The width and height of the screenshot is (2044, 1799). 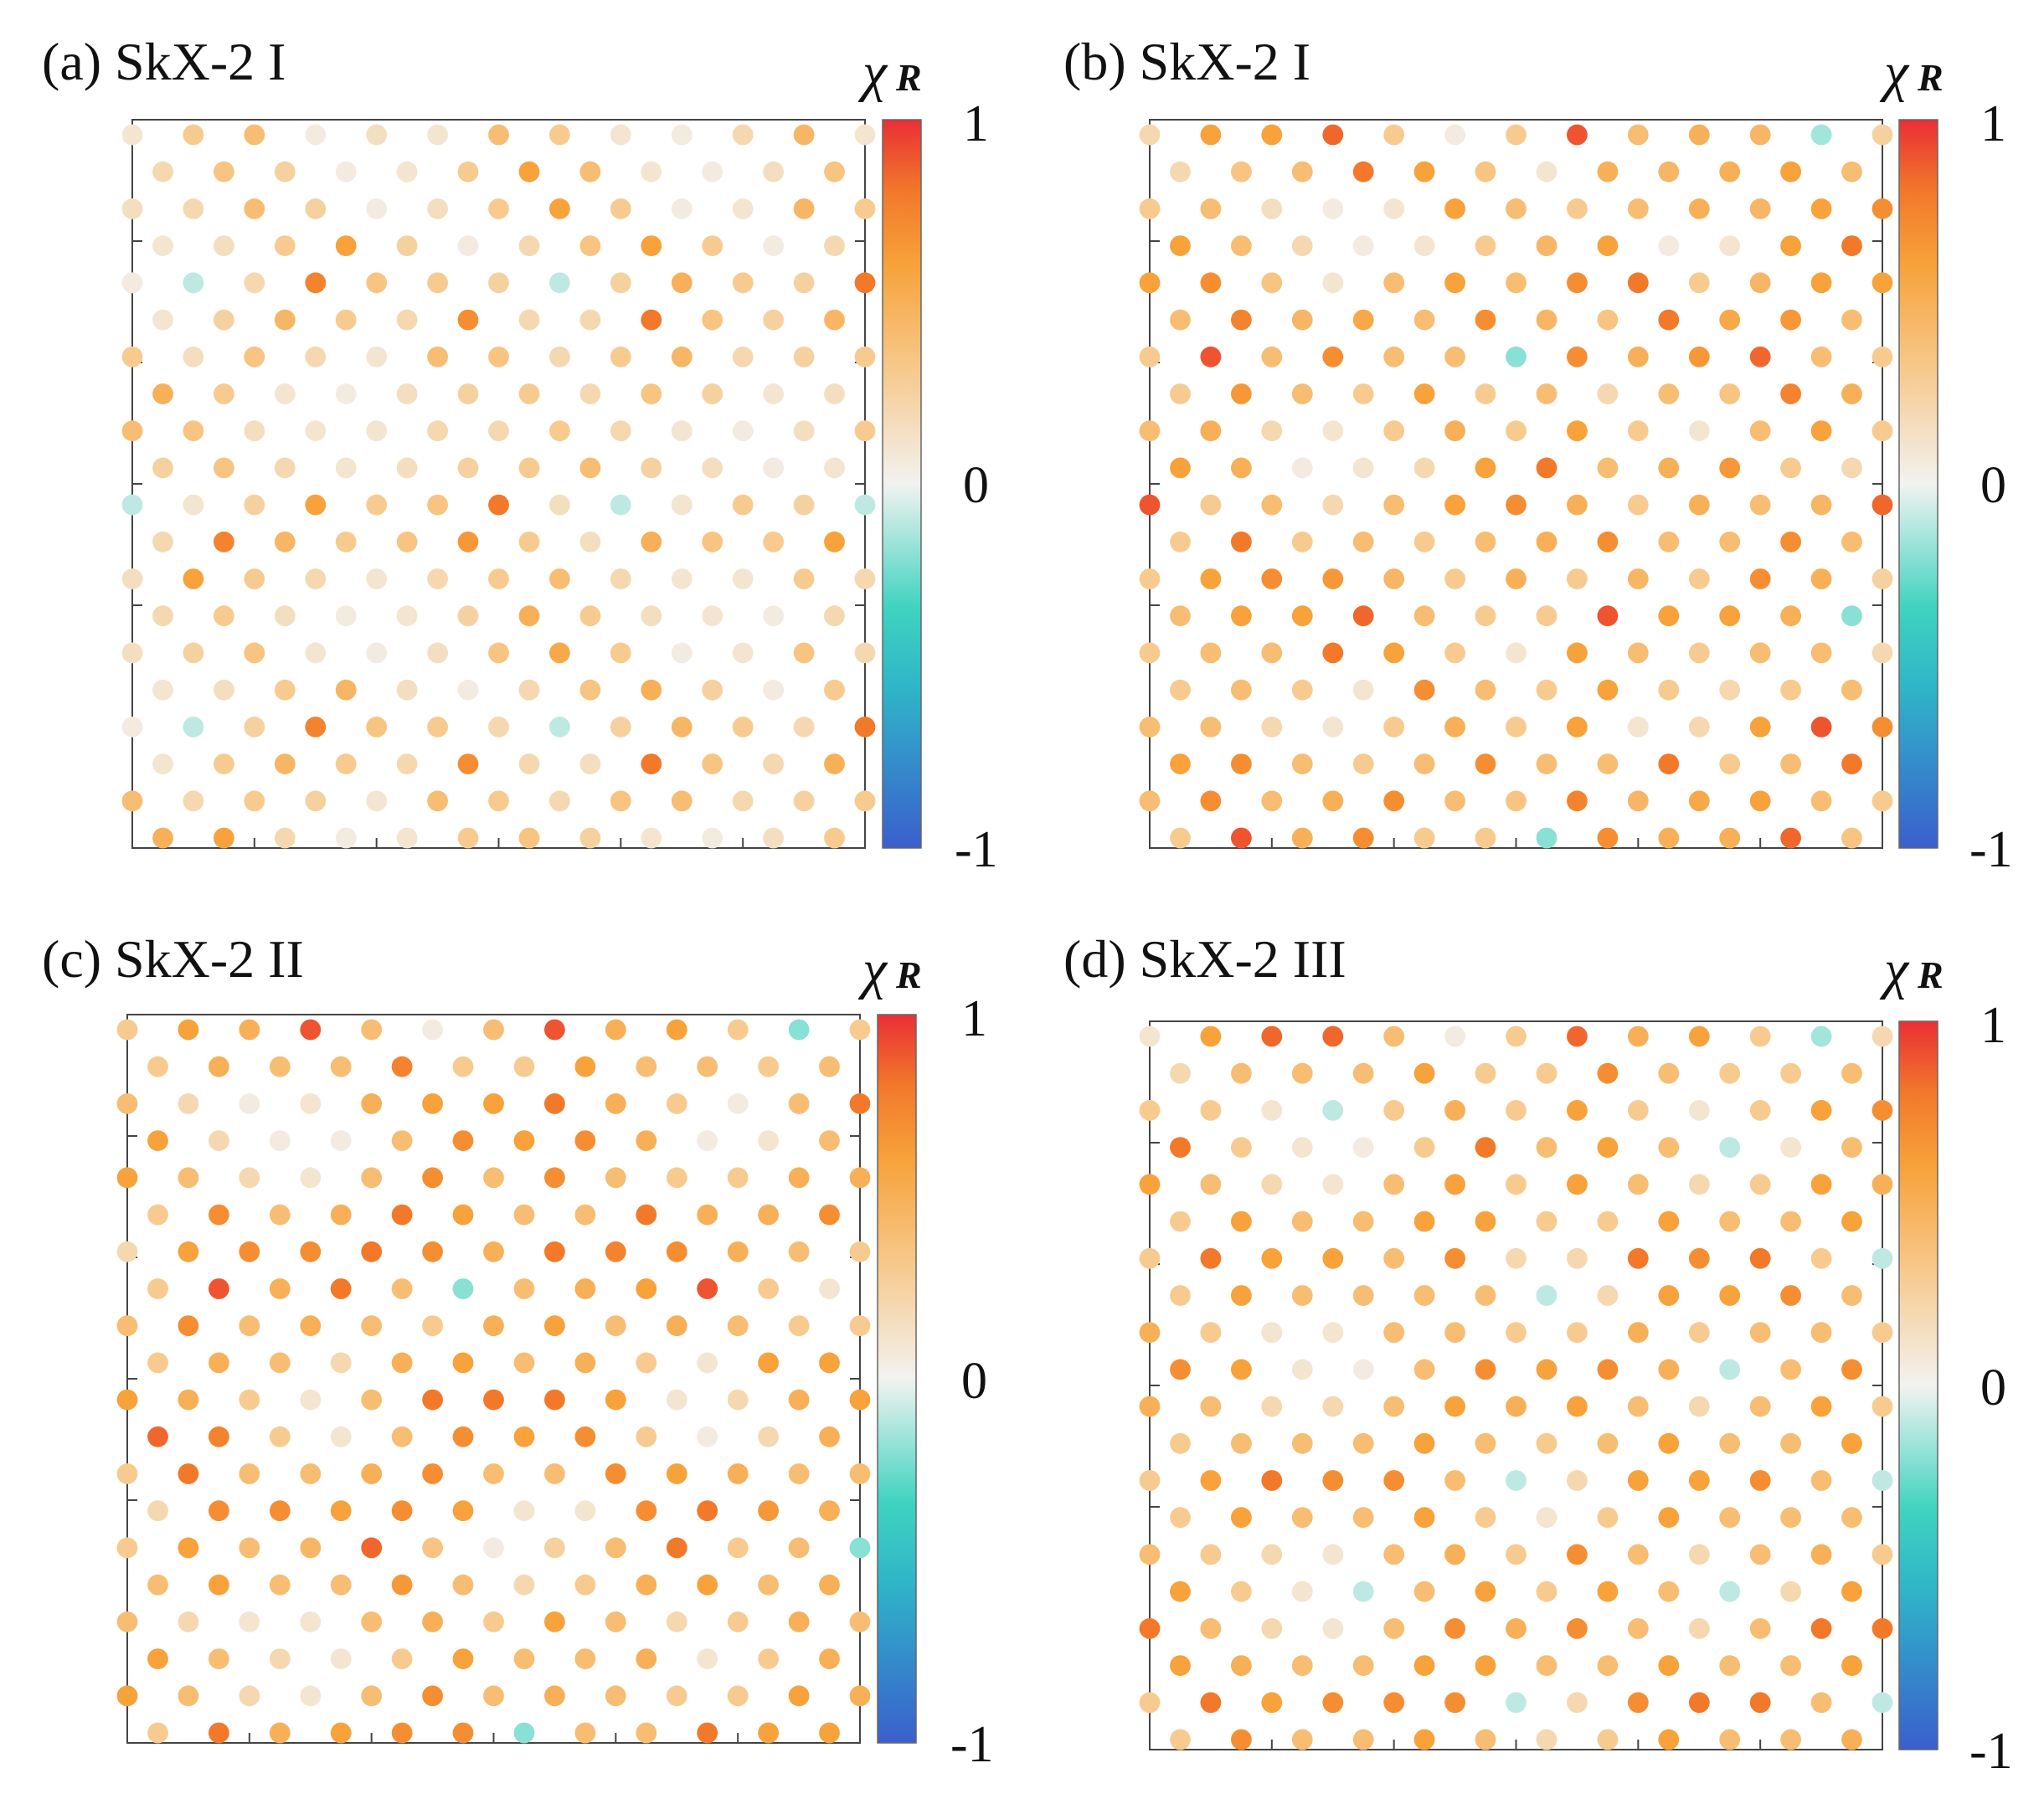 I want to click on colorbar-gradient, so click(x=1918, y=1385).